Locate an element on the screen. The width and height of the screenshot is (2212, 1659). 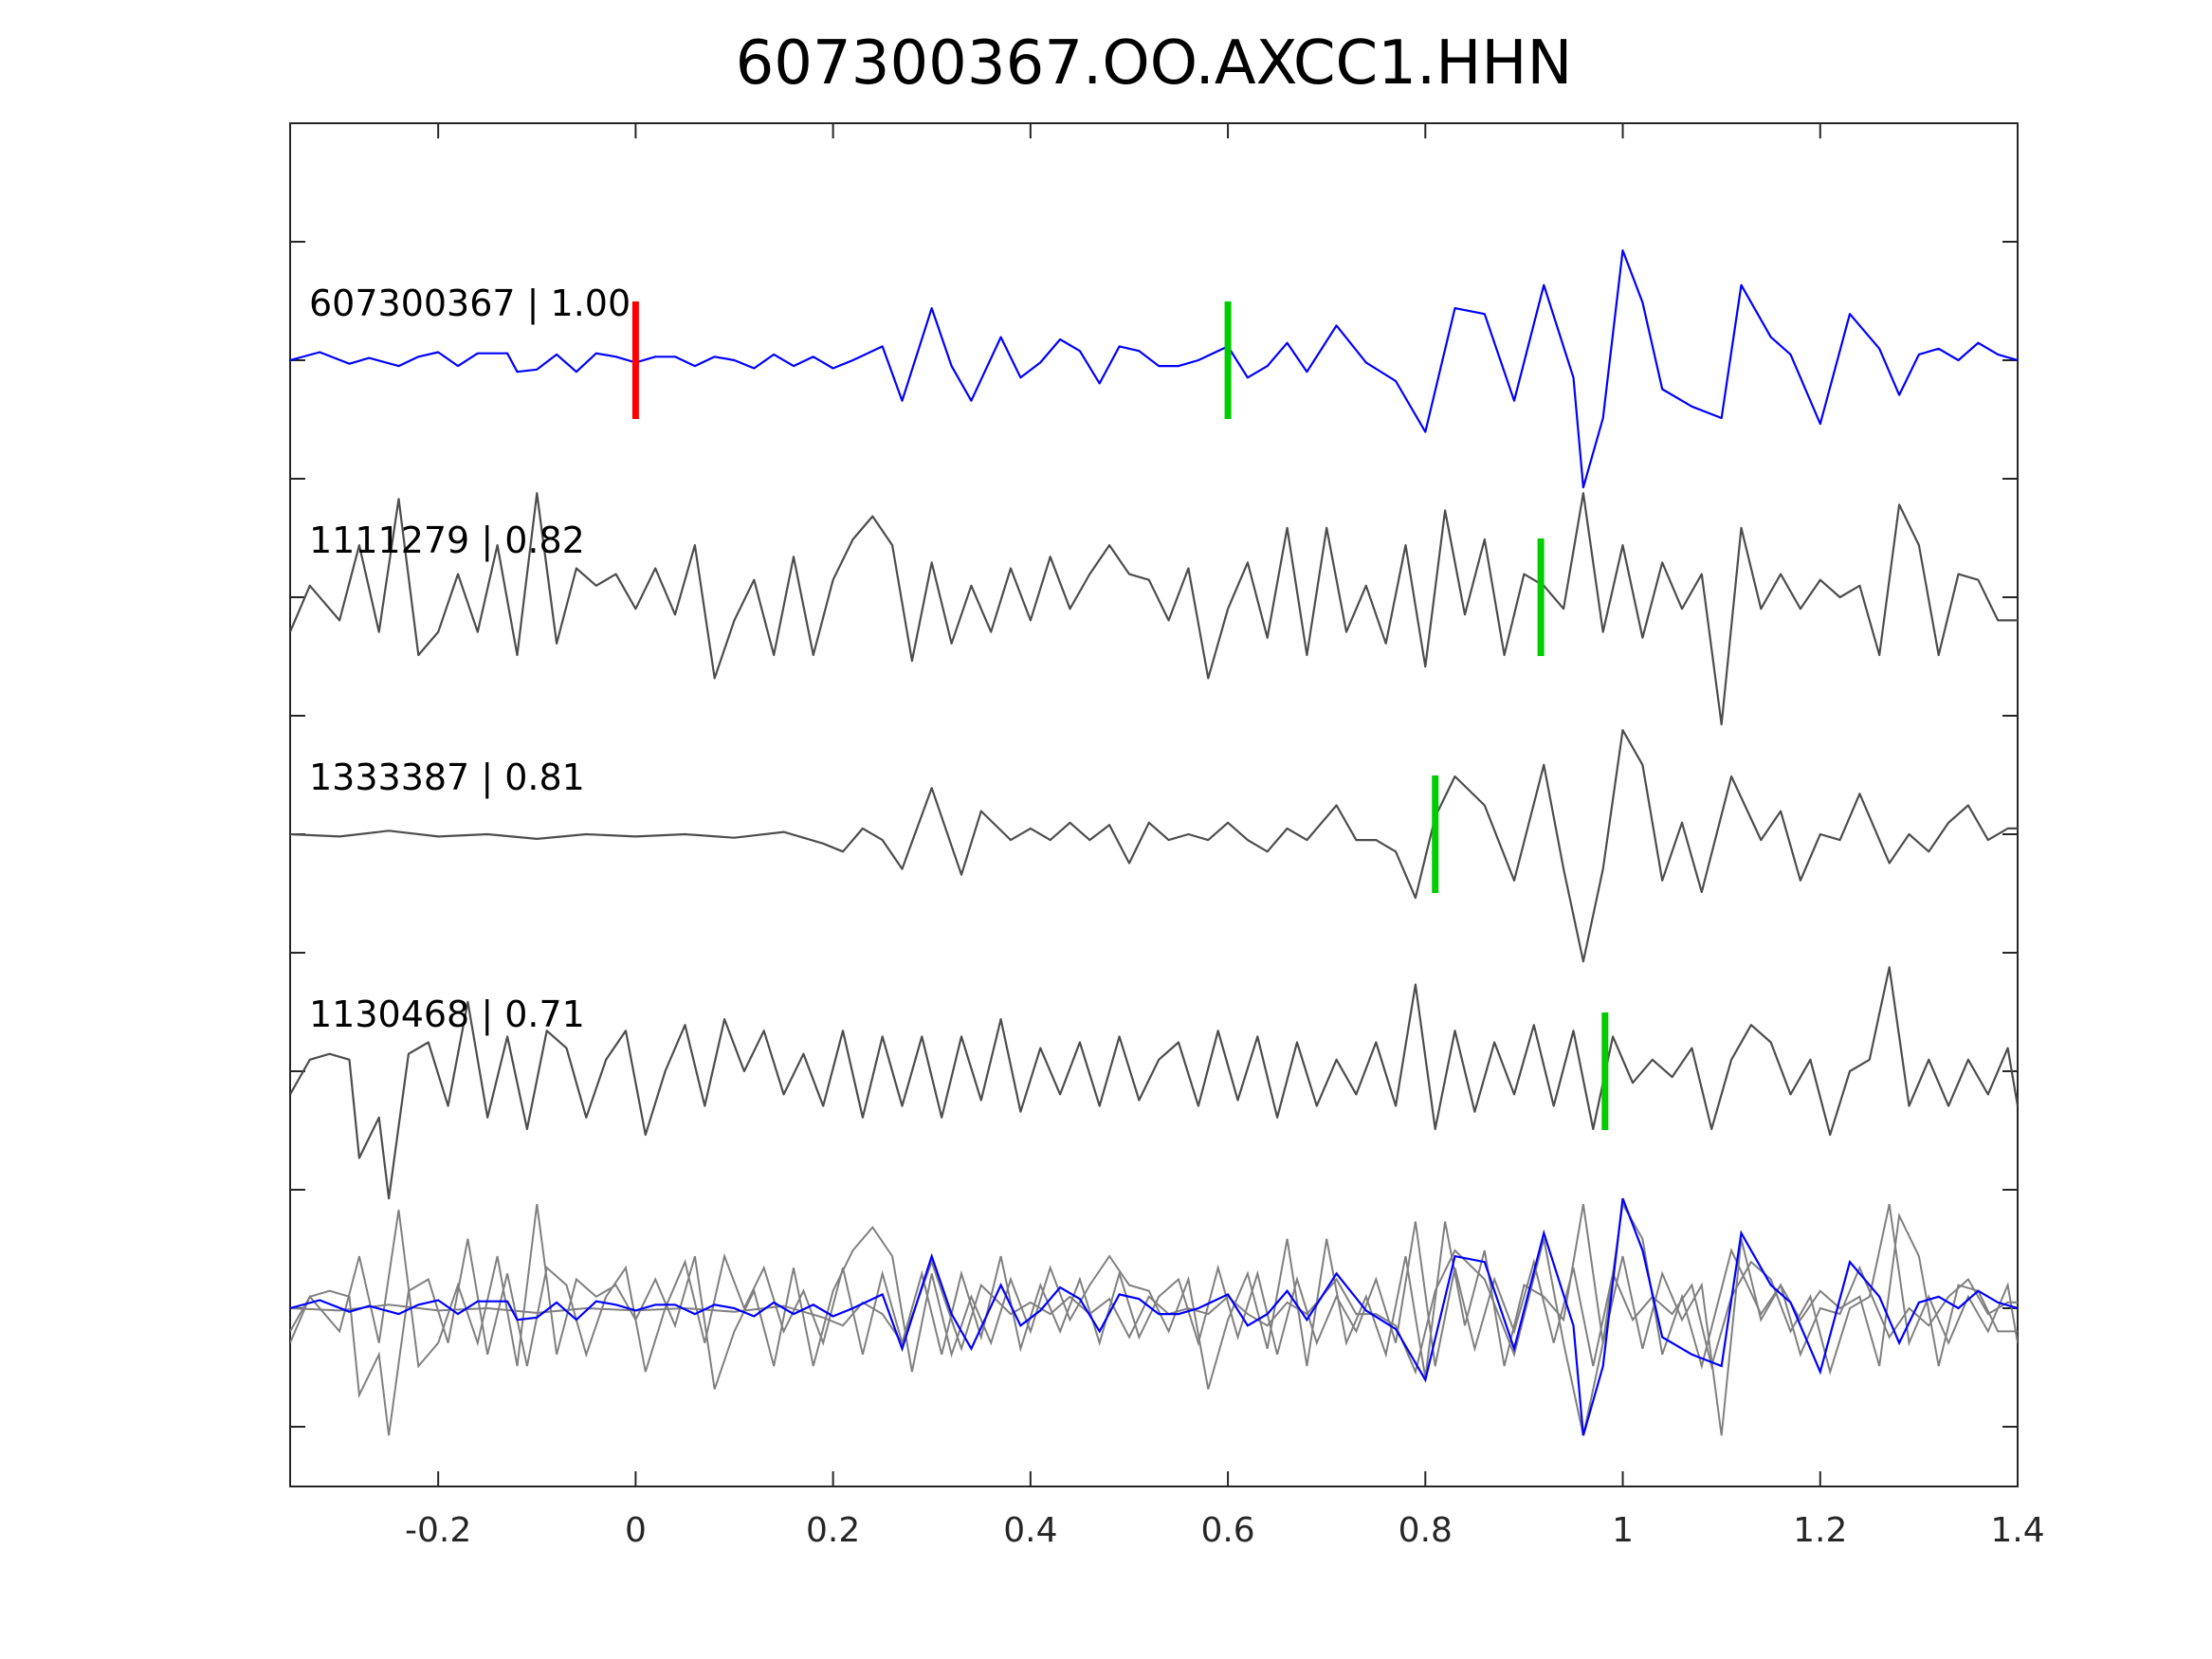
x-tick-label: 1.2 is located at coordinates (1820, 1530).